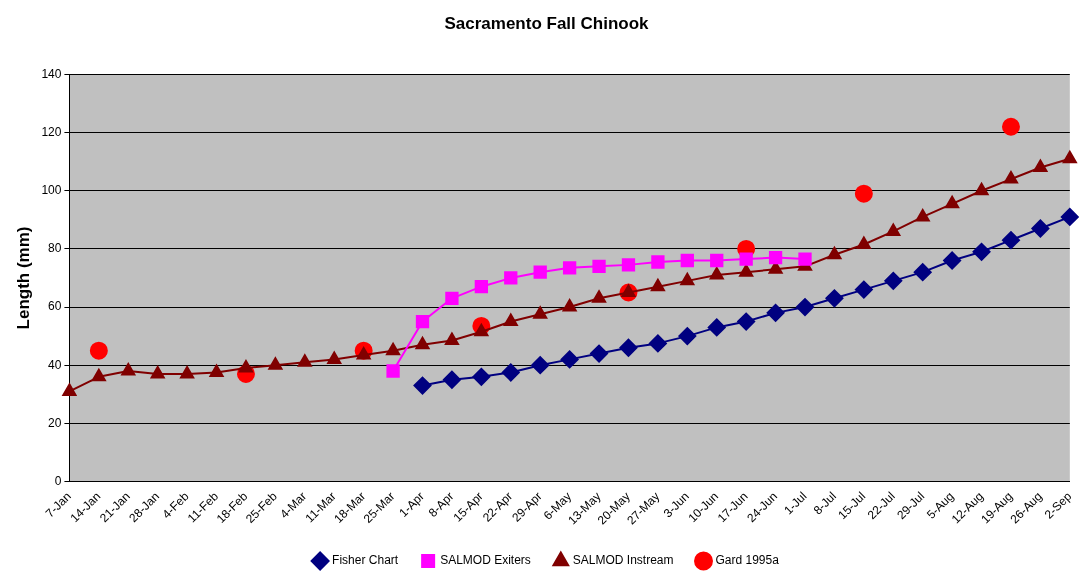 The width and height of the screenshot is (1083, 581). I want to click on y-tick-label: 100, so click(51, 190).